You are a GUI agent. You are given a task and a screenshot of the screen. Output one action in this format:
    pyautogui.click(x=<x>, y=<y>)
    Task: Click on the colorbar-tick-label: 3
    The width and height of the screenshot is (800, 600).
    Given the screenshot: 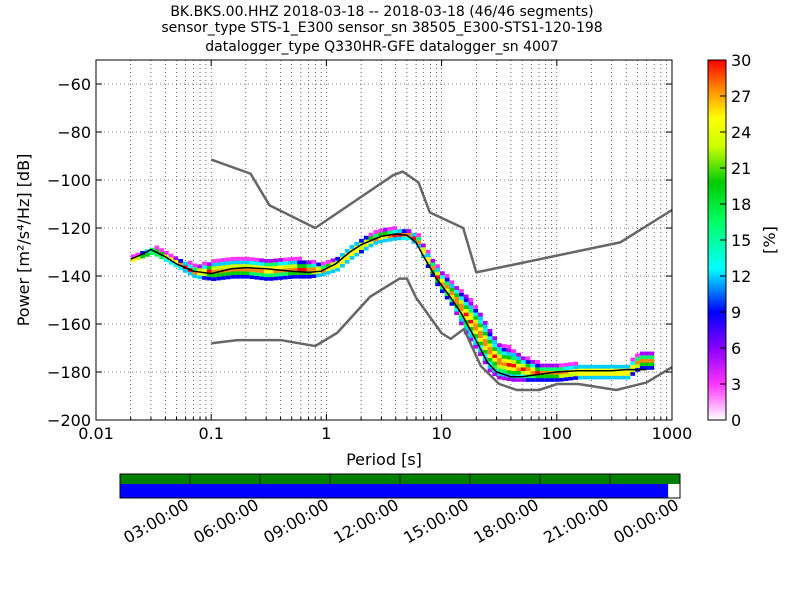 What is the action you would take?
    pyautogui.click(x=736, y=384)
    